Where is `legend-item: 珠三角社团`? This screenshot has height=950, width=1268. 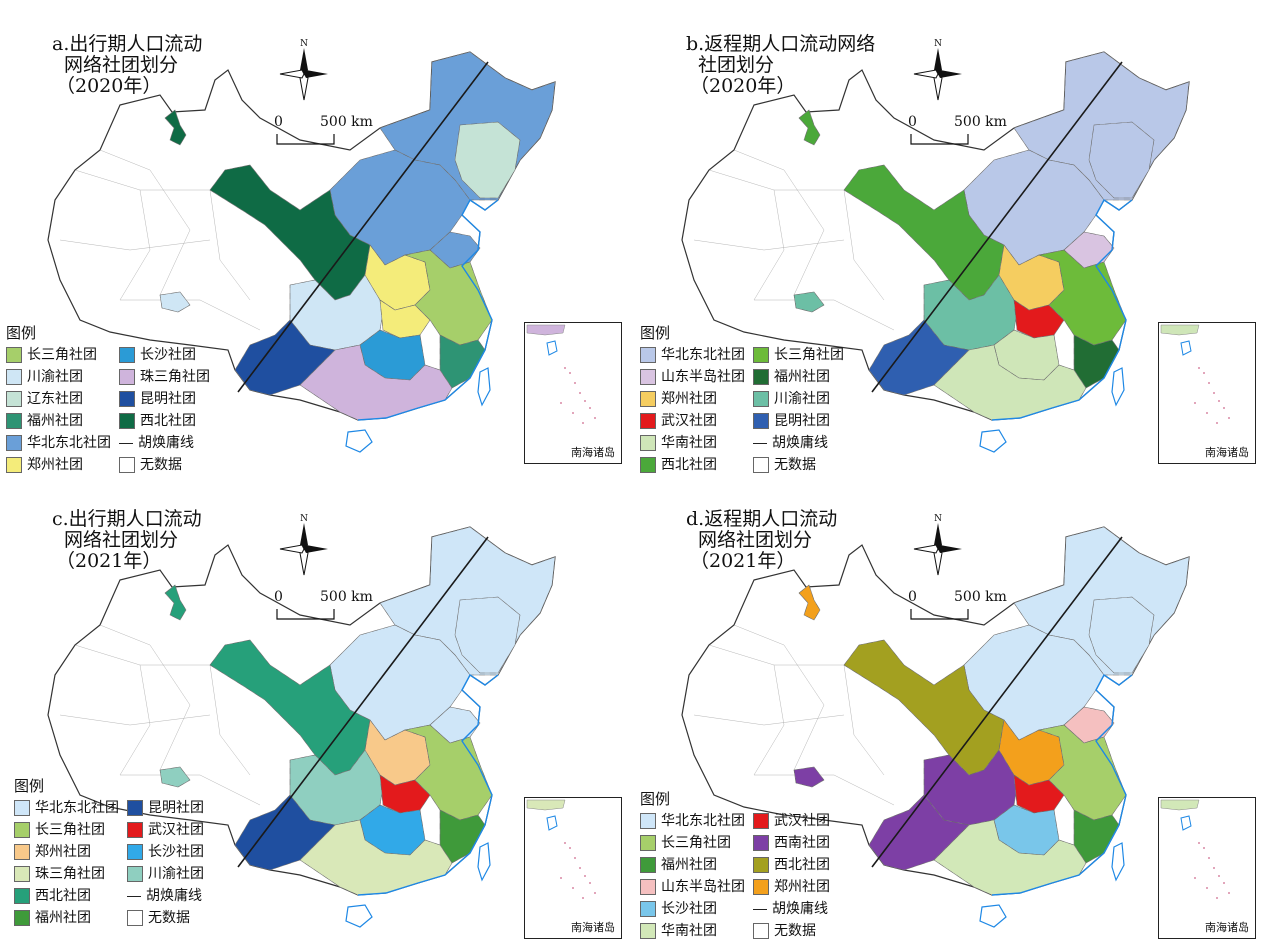 legend-item: 珠三角社团 is located at coordinates (66, 874).